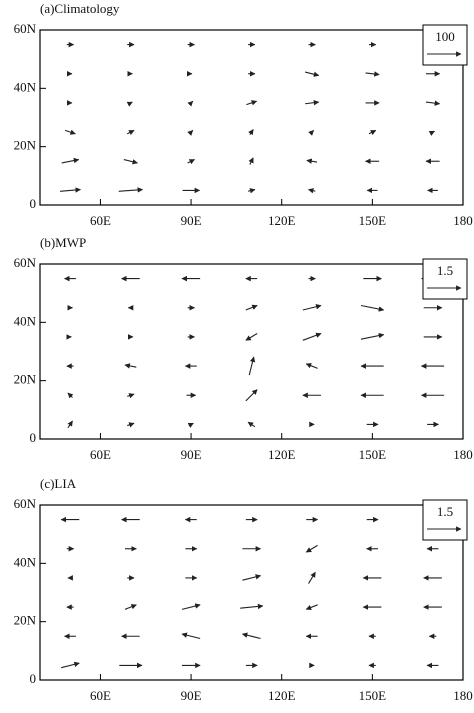 The height and width of the screenshot is (713, 474). I want to click on panel-title: (c)LIA, so click(58, 483).